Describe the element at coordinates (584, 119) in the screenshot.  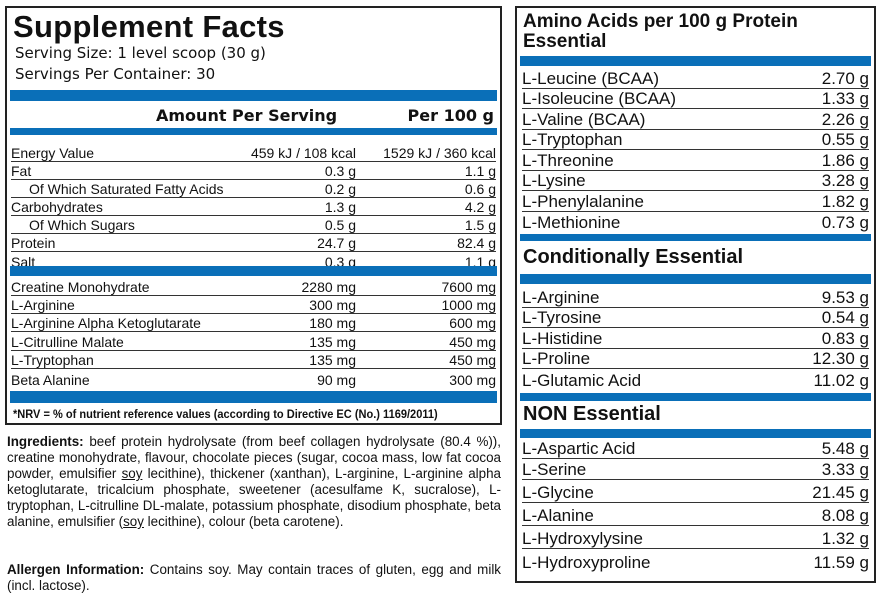
I see `row-label: L-Valine (BCAA)` at that location.